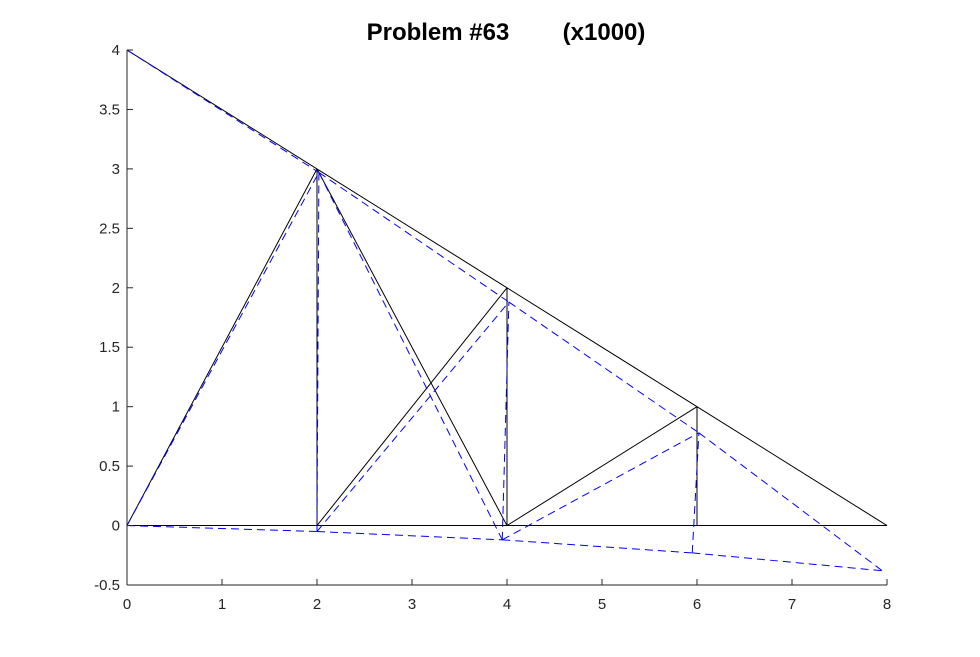  What do you see at coordinates (116, 288) in the screenshot?
I see `y-tick-label: 2` at bounding box center [116, 288].